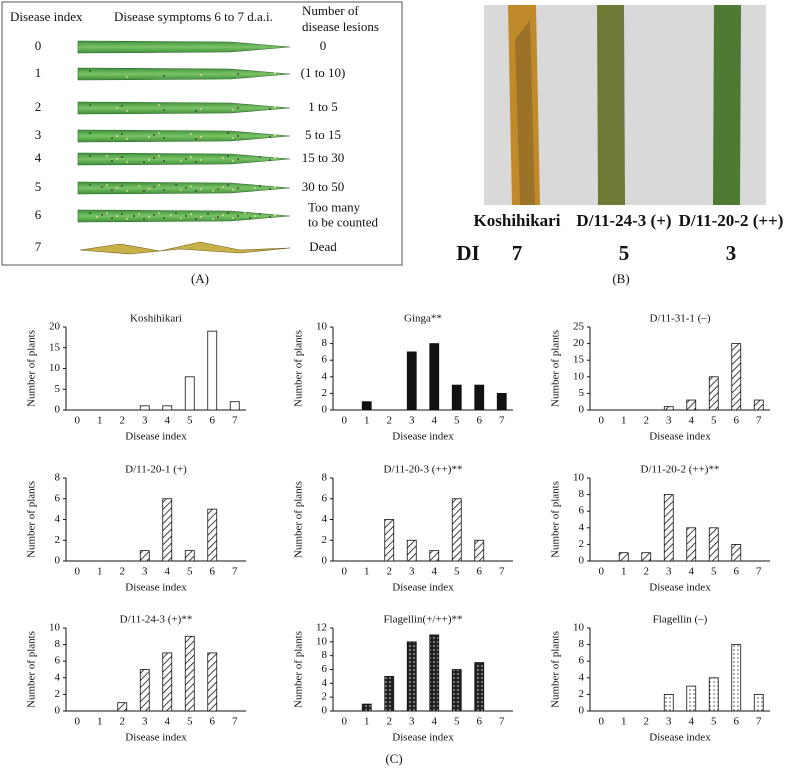  Describe the element at coordinates (156, 319) in the screenshot. I see `chart-title: Koshihikari` at that location.